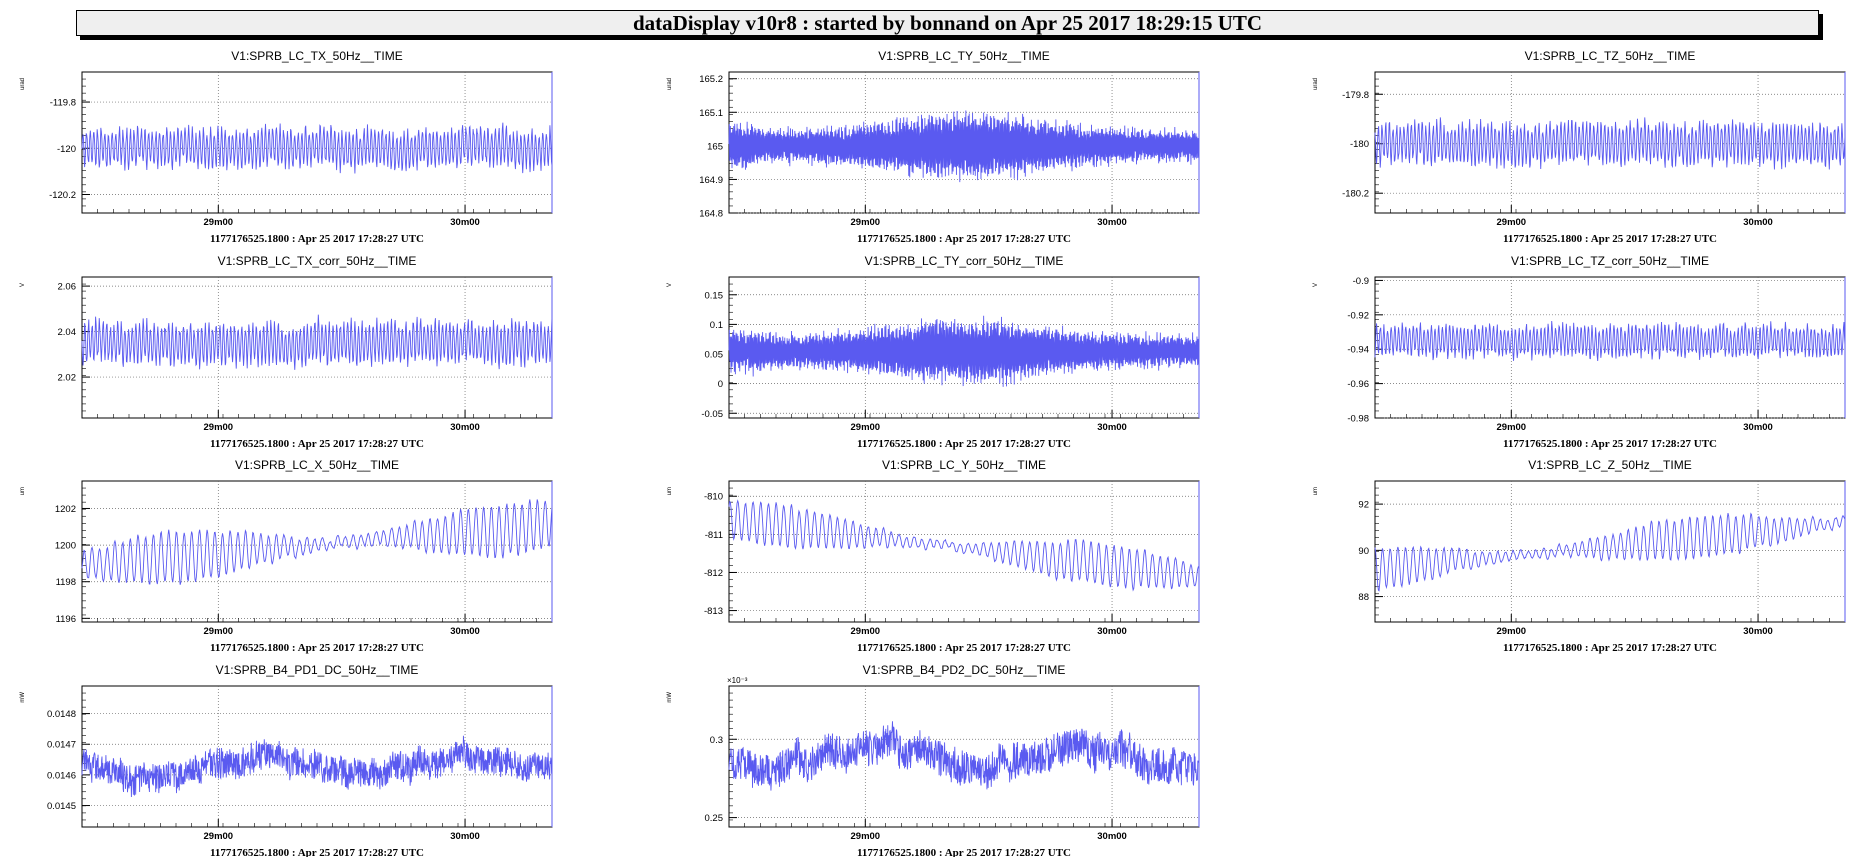  What do you see at coordinates (317, 261) in the screenshot?
I see `chart-title: V1:SPRB_LC_TX_corr_50Hz__TIME` at bounding box center [317, 261].